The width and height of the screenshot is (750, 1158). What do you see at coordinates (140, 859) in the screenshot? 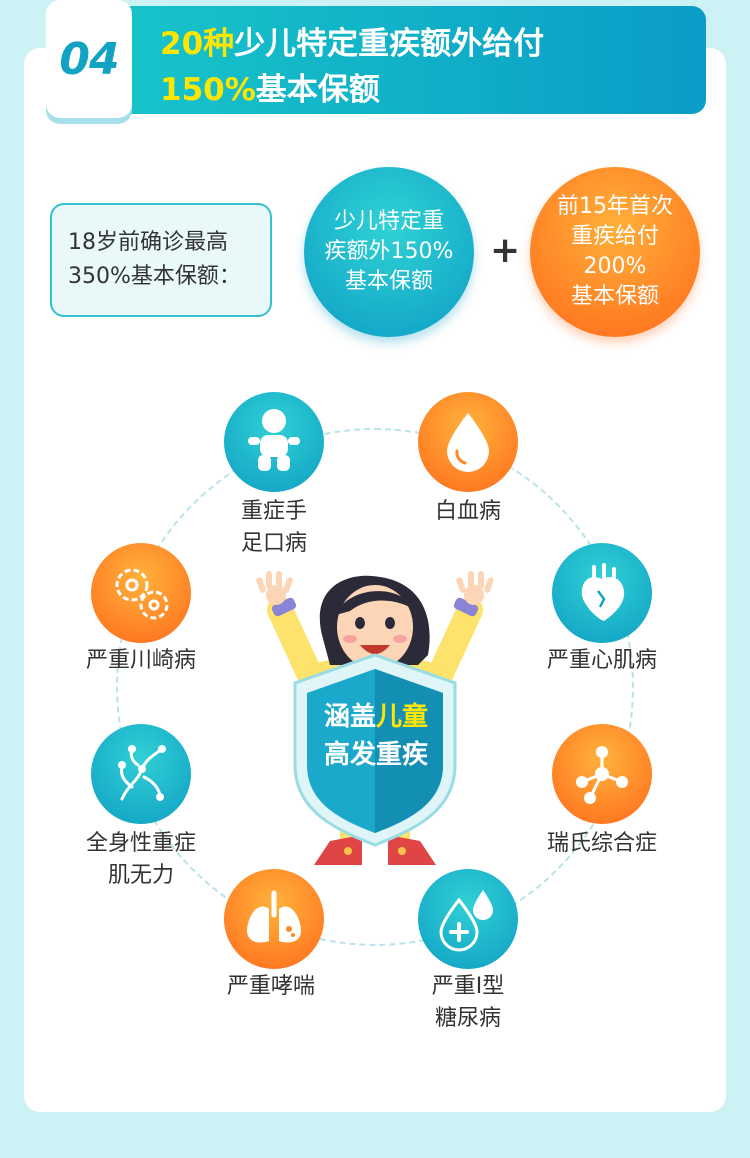
I see `disease-label: 全身性重症 肌无力` at bounding box center [140, 859].